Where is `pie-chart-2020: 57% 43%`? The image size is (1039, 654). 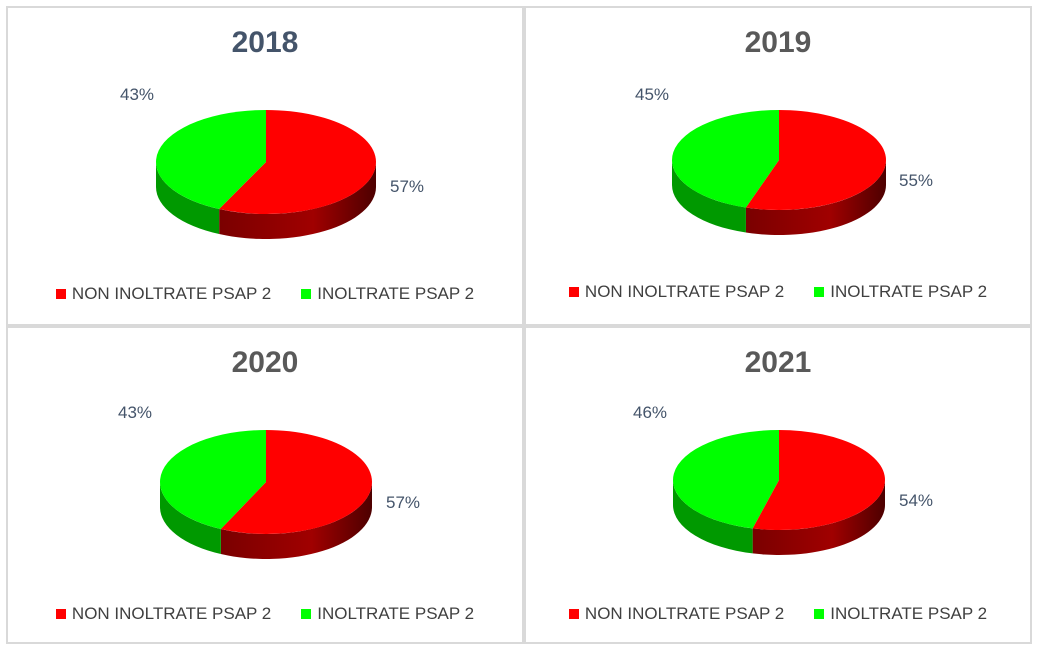
pie-chart-2020: 57% 43% is located at coordinates (269, 481).